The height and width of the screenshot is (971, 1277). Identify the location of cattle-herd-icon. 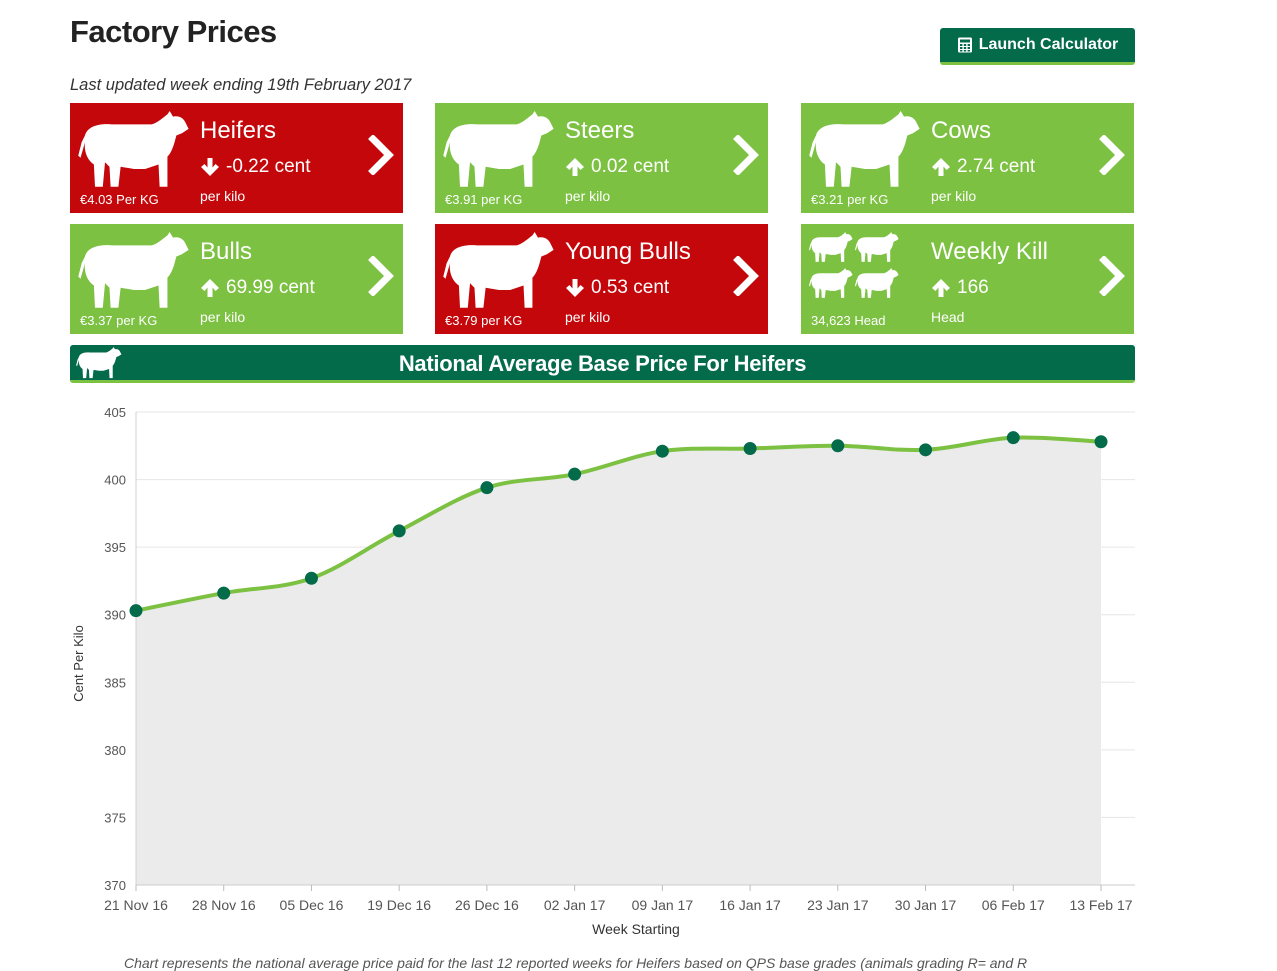
(854, 265).